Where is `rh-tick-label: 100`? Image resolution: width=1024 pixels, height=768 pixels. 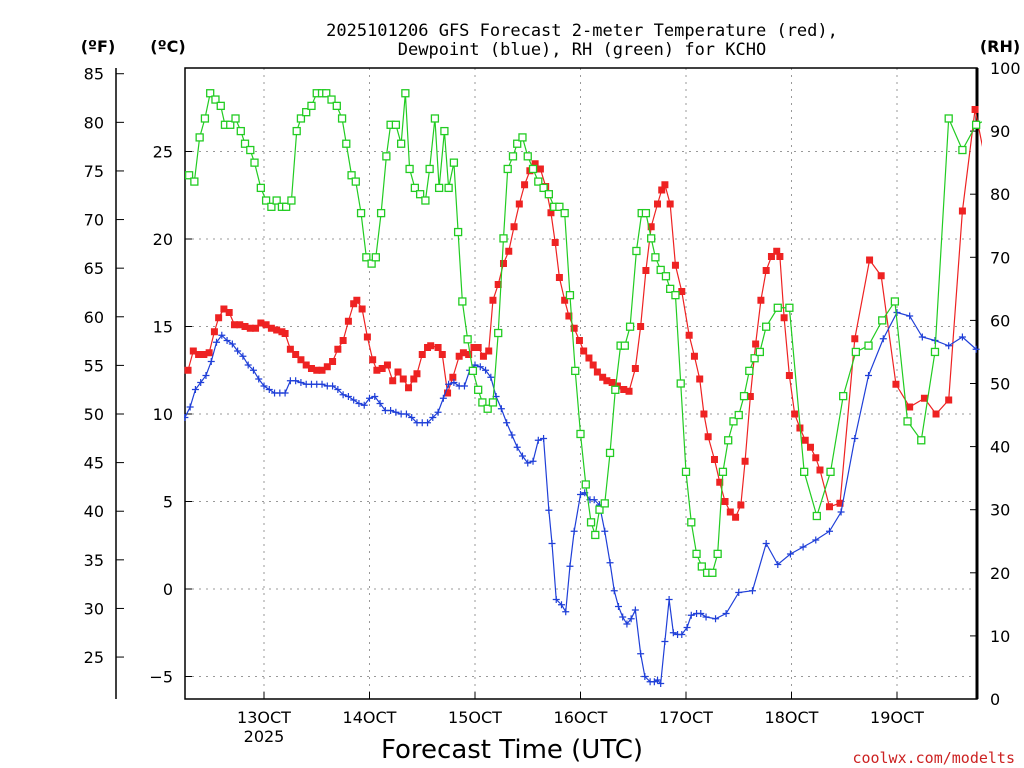
rh-tick-label: 100 is located at coordinates (1005, 68).